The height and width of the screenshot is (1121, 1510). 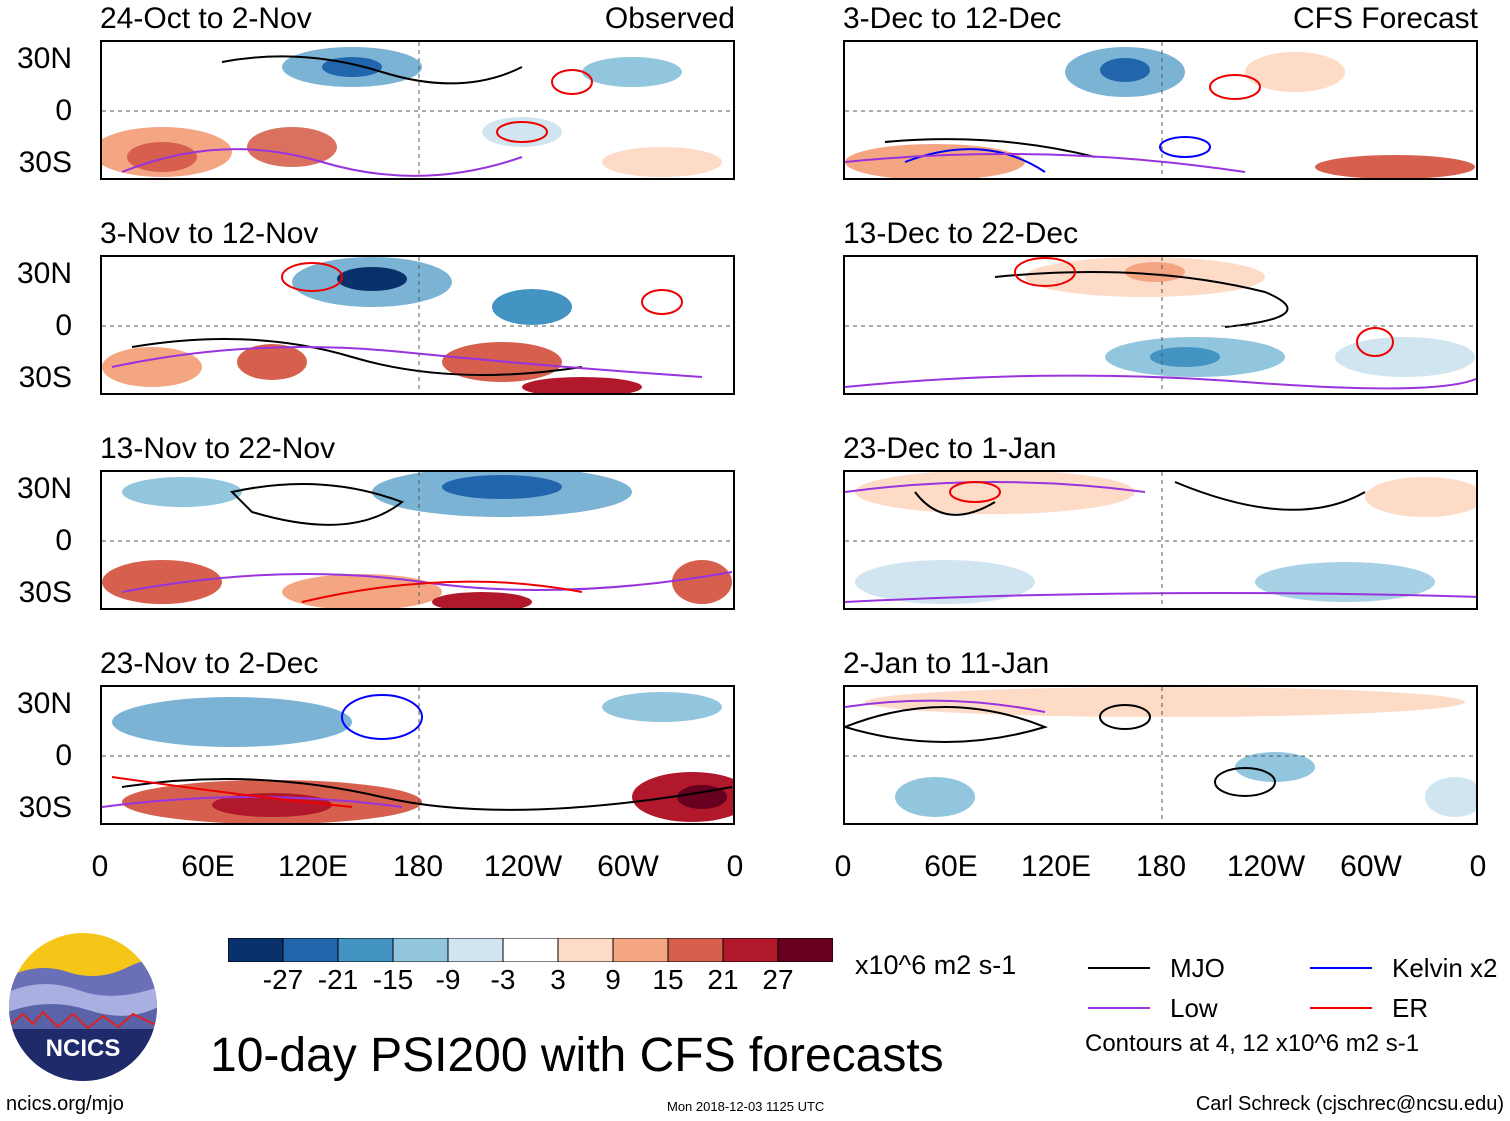 What do you see at coordinates (338, 979) in the screenshot?
I see `colorbar-tick-label: -21` at bounding box center [338, 979].